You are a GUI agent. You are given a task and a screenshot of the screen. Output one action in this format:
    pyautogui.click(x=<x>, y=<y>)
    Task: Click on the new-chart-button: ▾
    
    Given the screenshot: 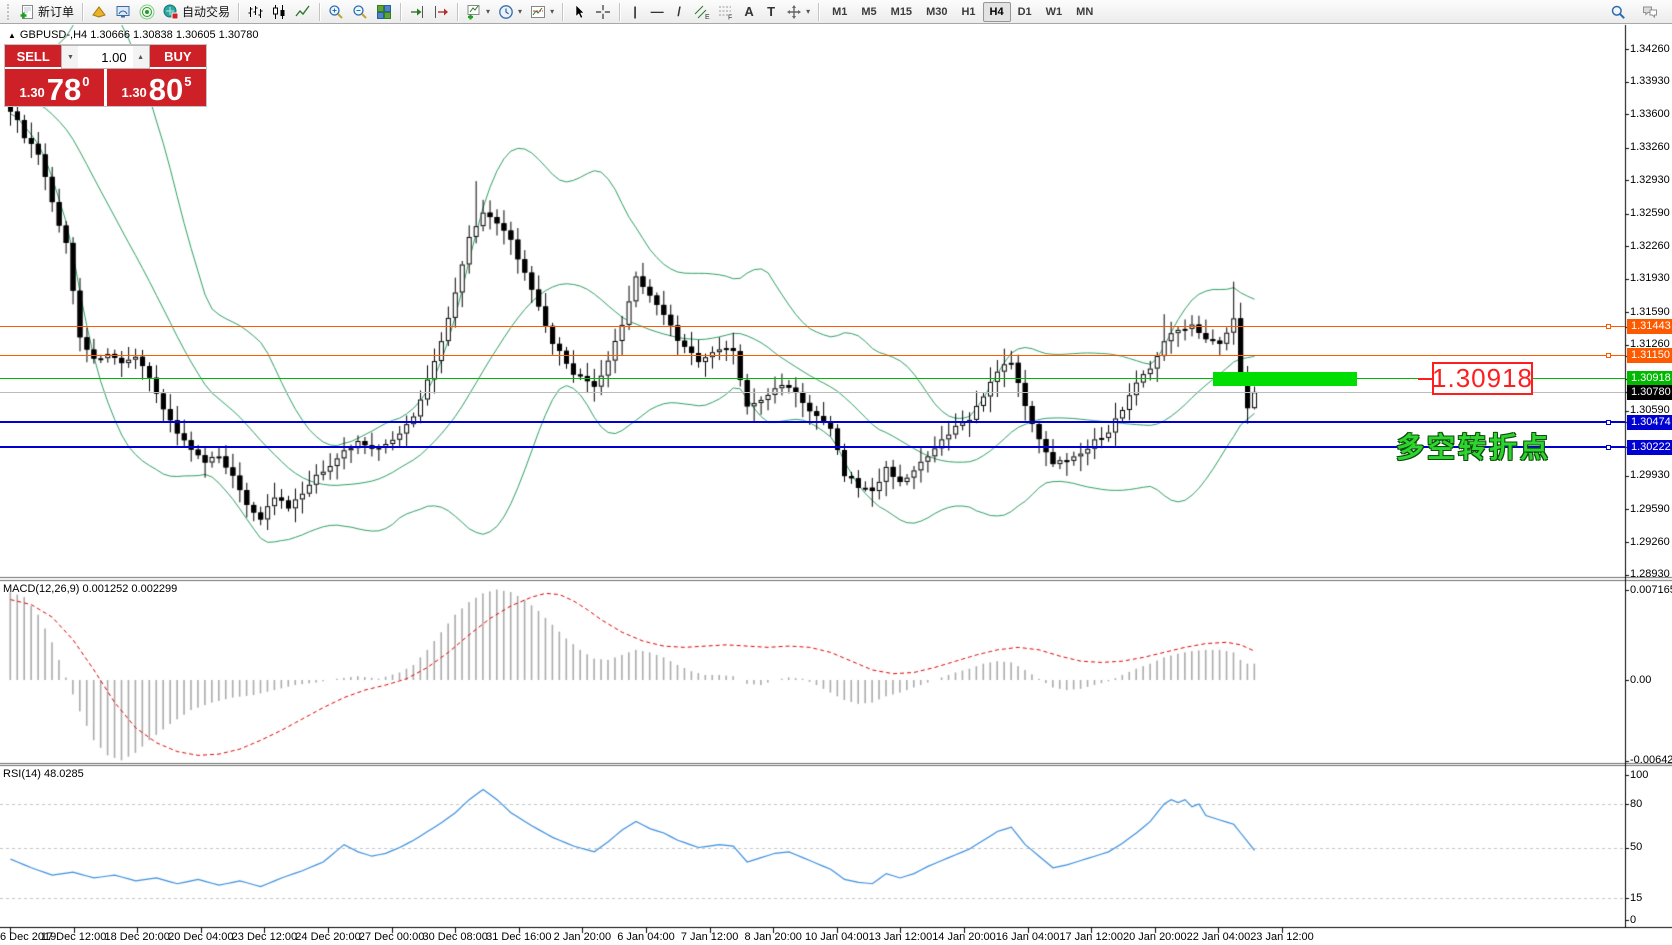 What is the action you would take?
    pyautogui.click(x=478, y=12)
    